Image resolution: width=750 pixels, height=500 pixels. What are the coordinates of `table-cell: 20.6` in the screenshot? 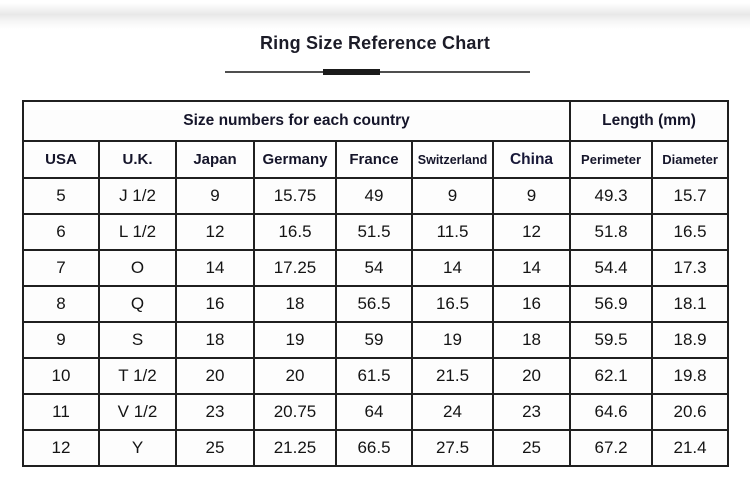 It's located at (690, 412).